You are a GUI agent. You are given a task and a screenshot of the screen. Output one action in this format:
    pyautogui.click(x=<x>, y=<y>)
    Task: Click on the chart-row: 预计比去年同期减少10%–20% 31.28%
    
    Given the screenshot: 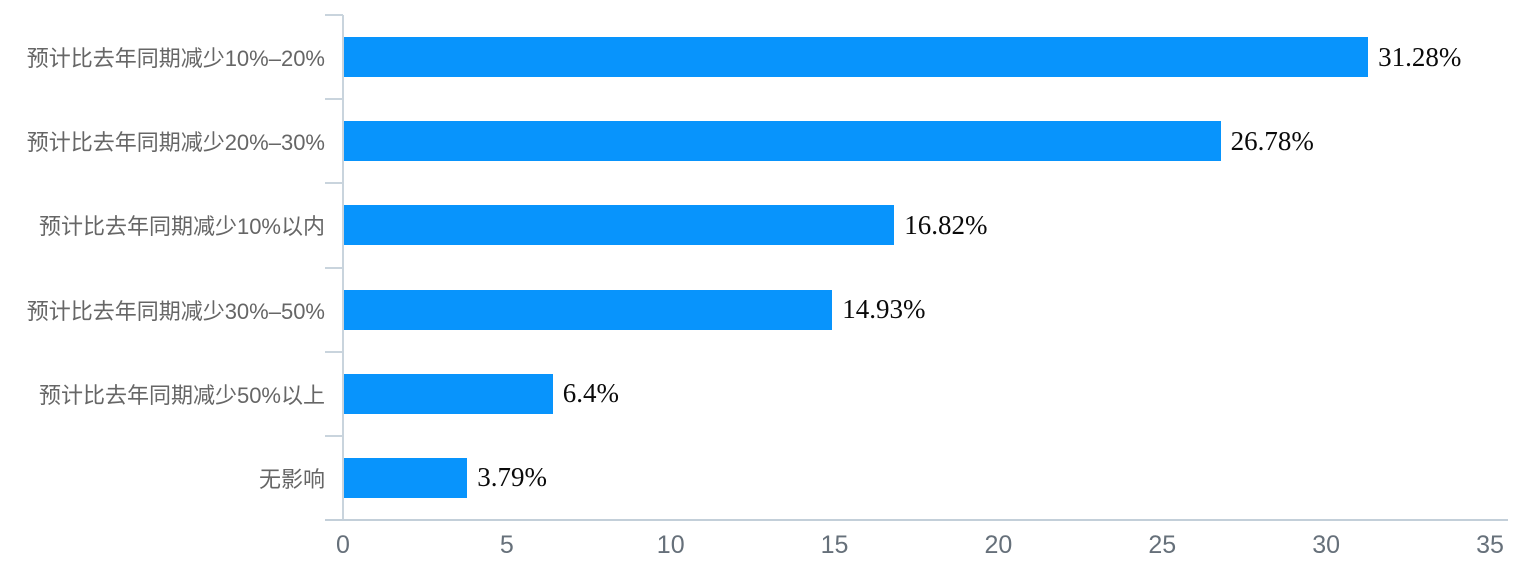 What is the action you would take?
    pyautogui.click(x=759, y=57)
    